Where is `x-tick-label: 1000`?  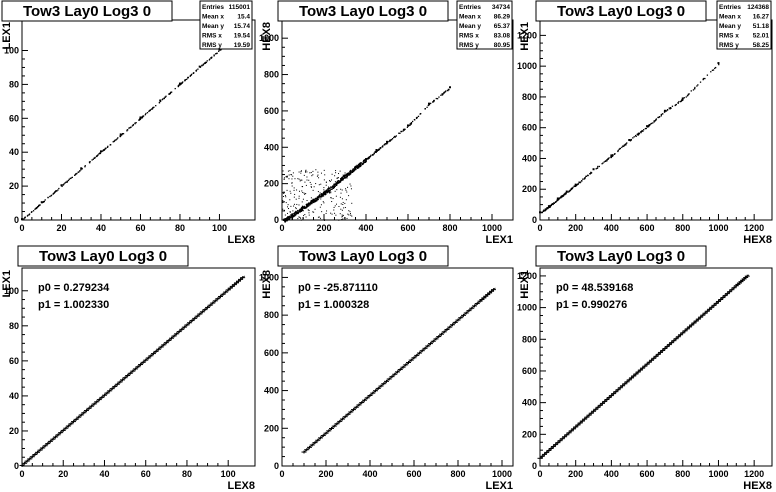
x-tick-label: 1000 is located at coordinates (502, 474).